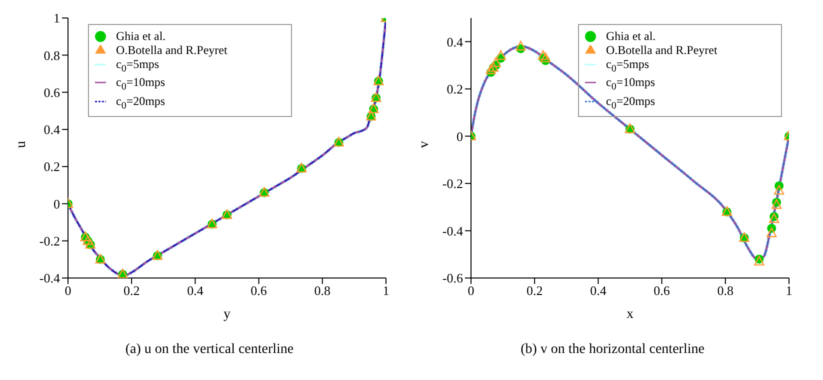 This screenshot has width=823, height=380. What do you see at coordinates (57, 18) in the screenshot?
I see `y-tick-label: 1` at bounding box center [57, 18].